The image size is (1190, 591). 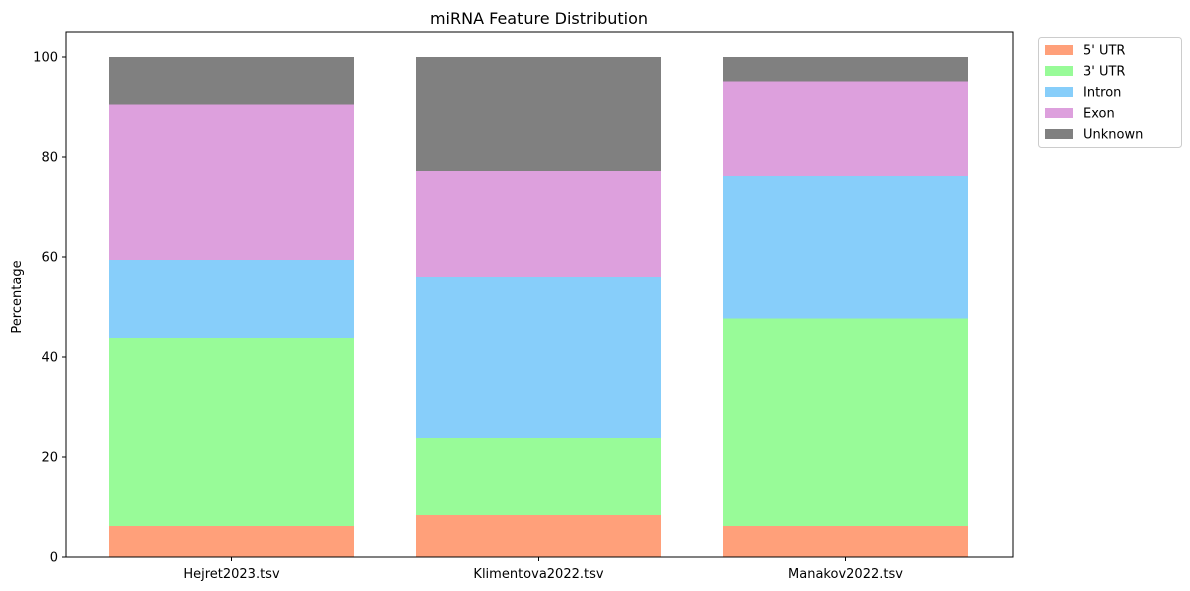 What do you see at coordinates (1059, 71) in the screenshot?
I see `legend-swatch-3-utr` at bounding box center [1059, 71].